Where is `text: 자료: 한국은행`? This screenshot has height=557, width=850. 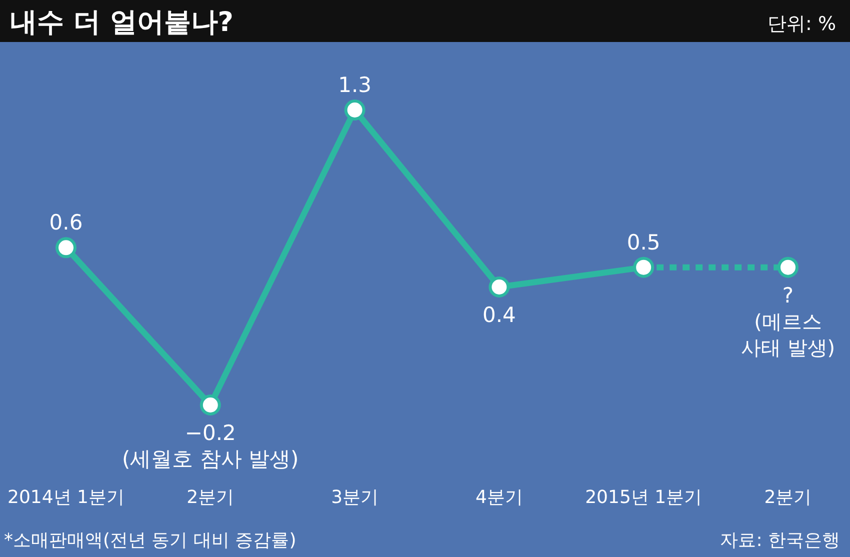
text: 자료: 한국은행 is located at coordinates (780, 540).